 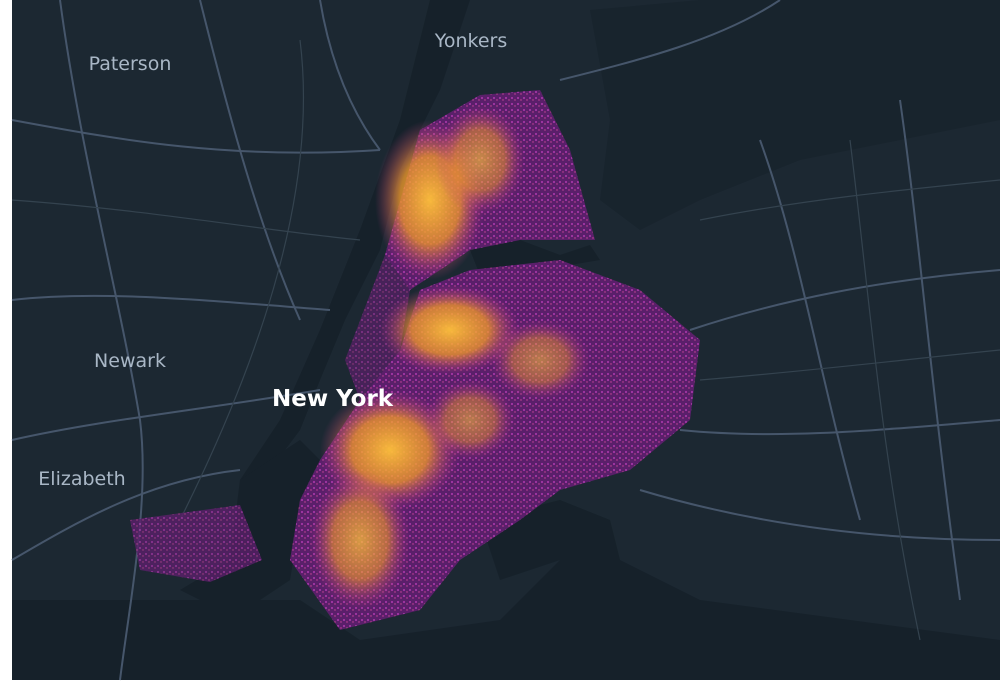 I want to click on place-label: Yonkers, so click(x=470, y=41).